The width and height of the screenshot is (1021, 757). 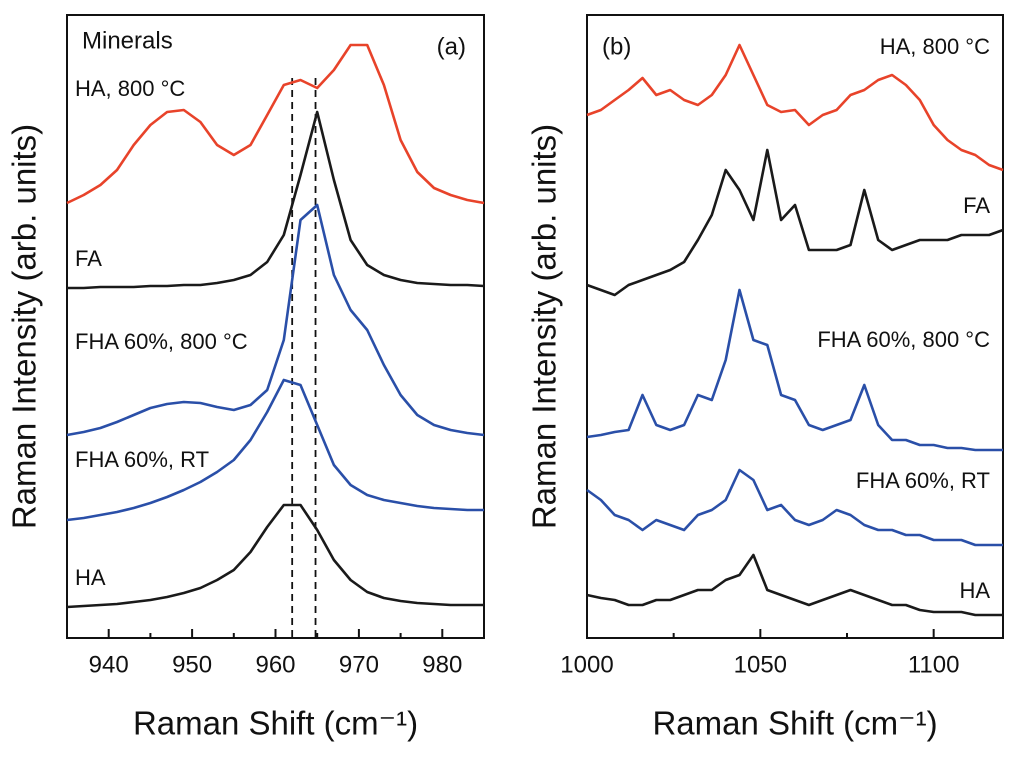 What do you see at coordinates (127, 40) in the screenshot?
I see `annotation: Minerals` at bounding box center [127, 40].